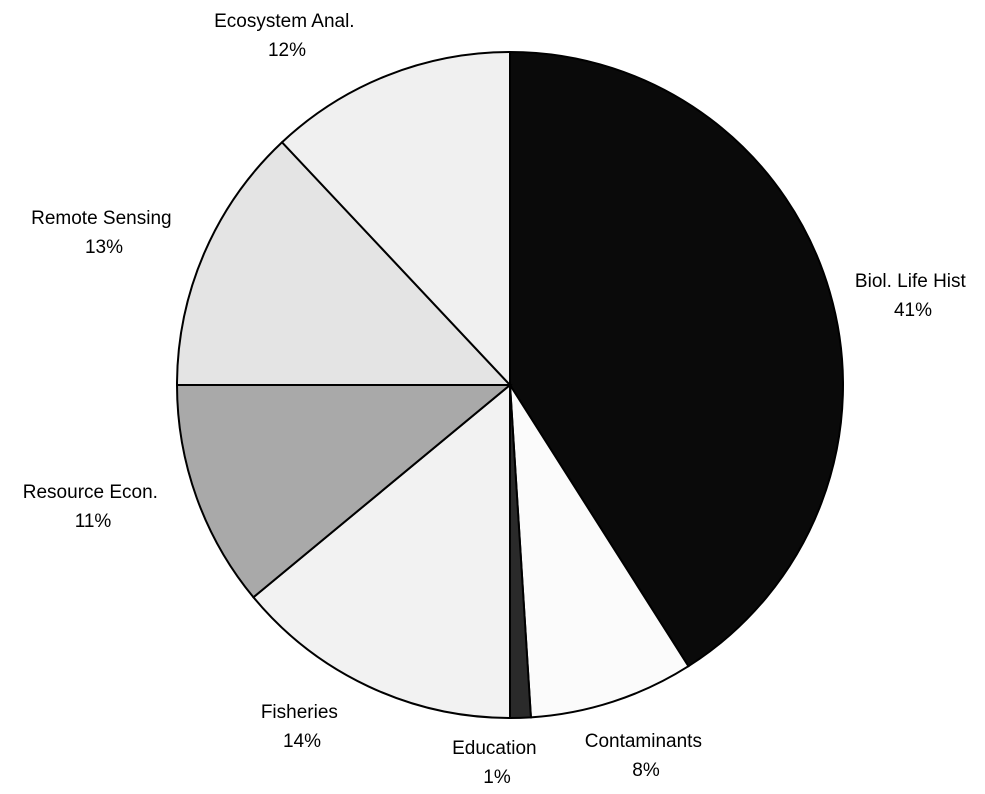 This screenshot has width=985, height=794. What do you see at coordinates (104, 233) in the screenshot?
I see `label-remote-sensing: Remote Sensing 13%` at bounding box center [104, 233].